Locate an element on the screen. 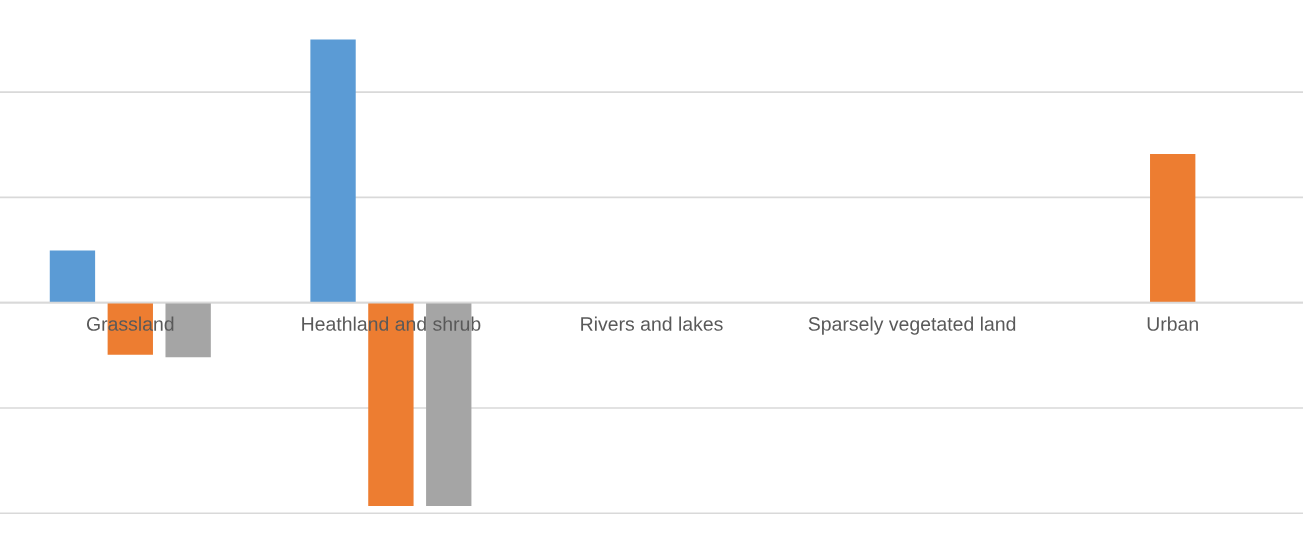  x-tick-label: Urban is located at coordinates (1172, 323).